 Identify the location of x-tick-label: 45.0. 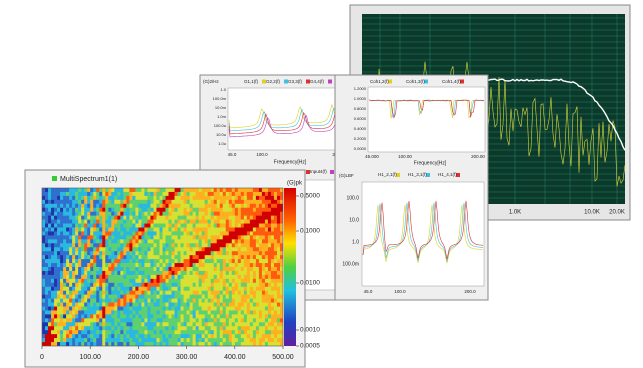
(232, 154).